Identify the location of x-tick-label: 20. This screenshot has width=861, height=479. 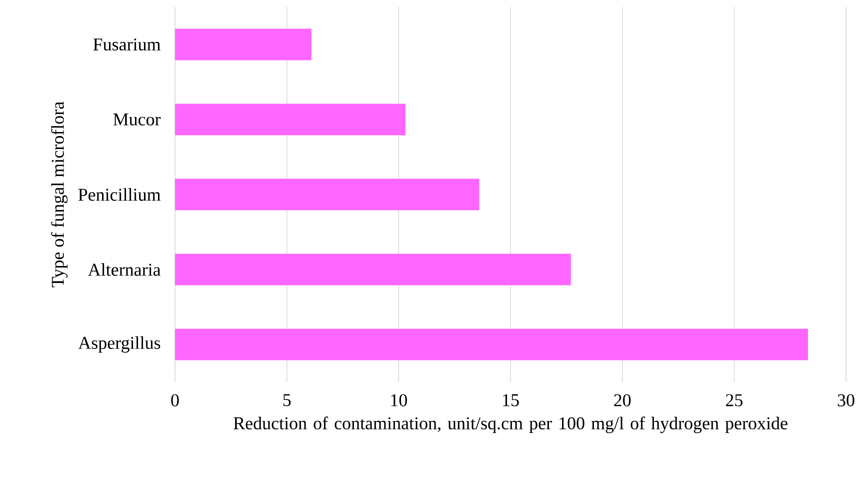
(622, 400).